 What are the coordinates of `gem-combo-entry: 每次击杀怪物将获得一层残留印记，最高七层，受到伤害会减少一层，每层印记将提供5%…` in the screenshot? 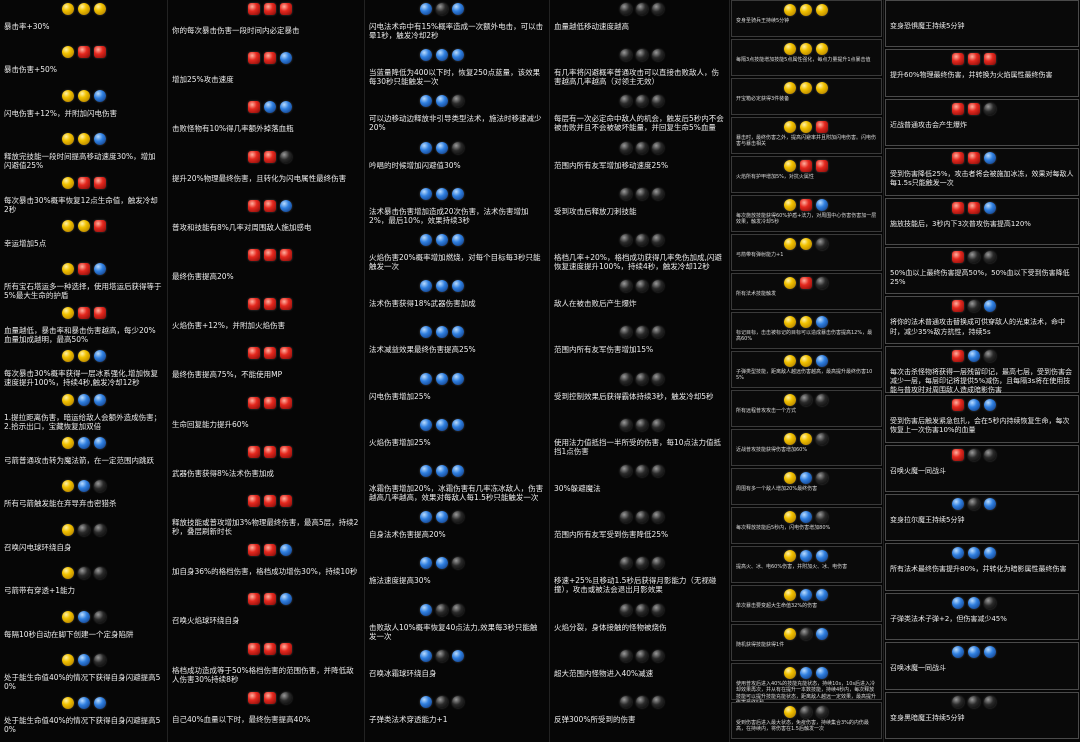 It's located at (982, 369).